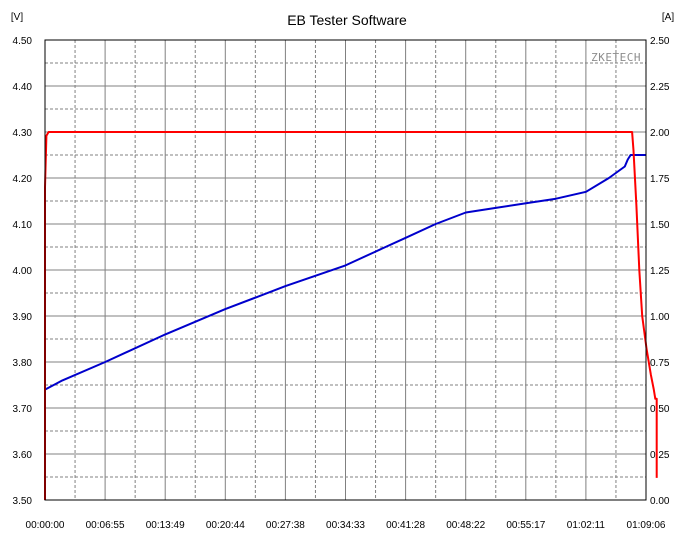 The height and width of the screenshot is (547, 697). Describe the element at coordinates (23, 87) in the screenshot. I see `y-left-tick-label: 4.40` at that location.